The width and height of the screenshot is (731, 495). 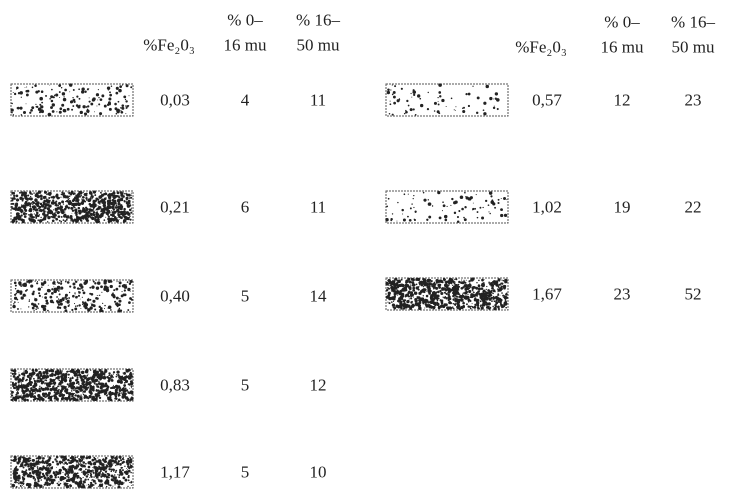 I want to click on cell: 6, so click(x=245, y=207).